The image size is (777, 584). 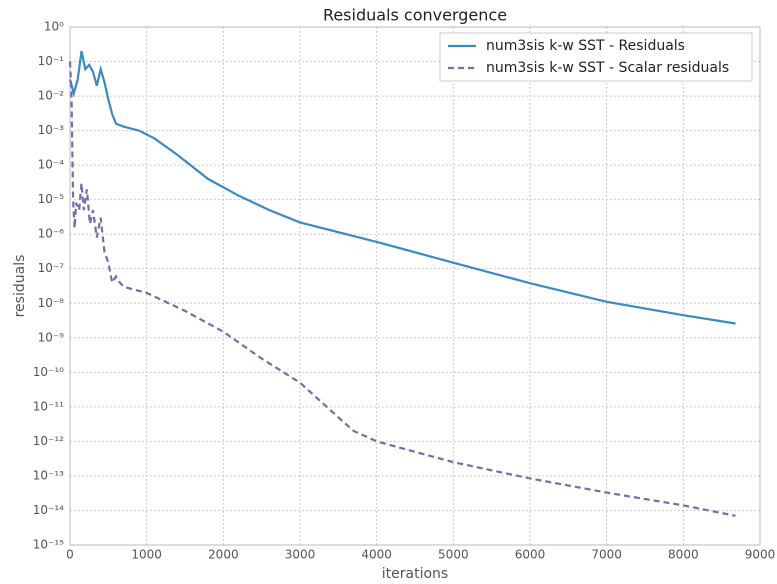 I want to click on y-tick-label: 10⁰, so click(x=54, y=27).